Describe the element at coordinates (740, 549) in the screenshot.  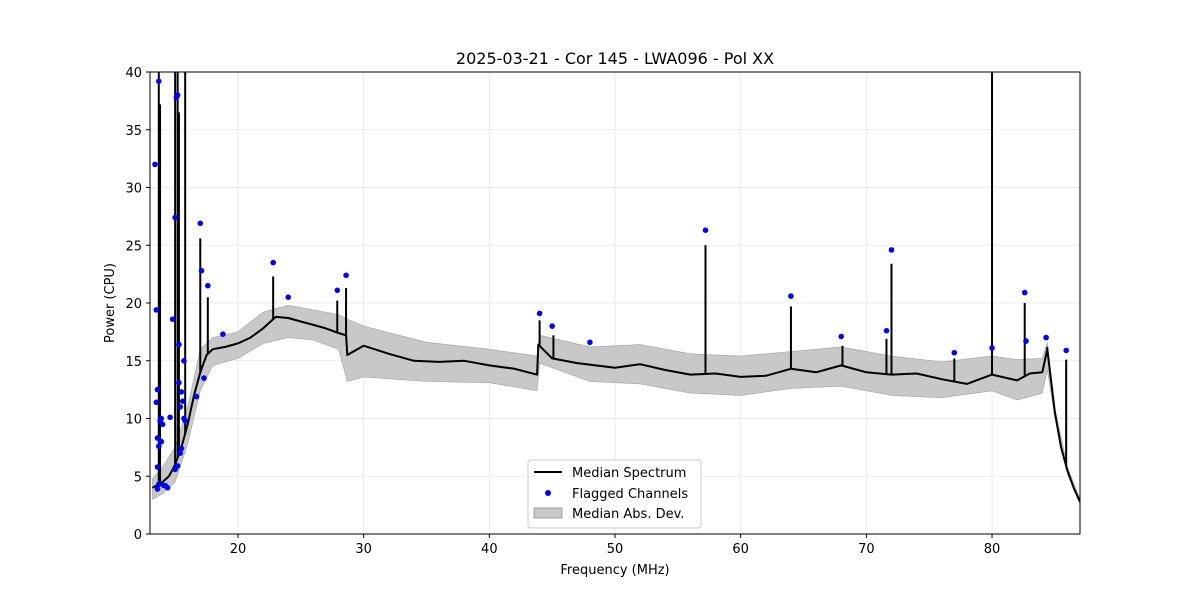
I see `x-tick-label: 60` at that location.